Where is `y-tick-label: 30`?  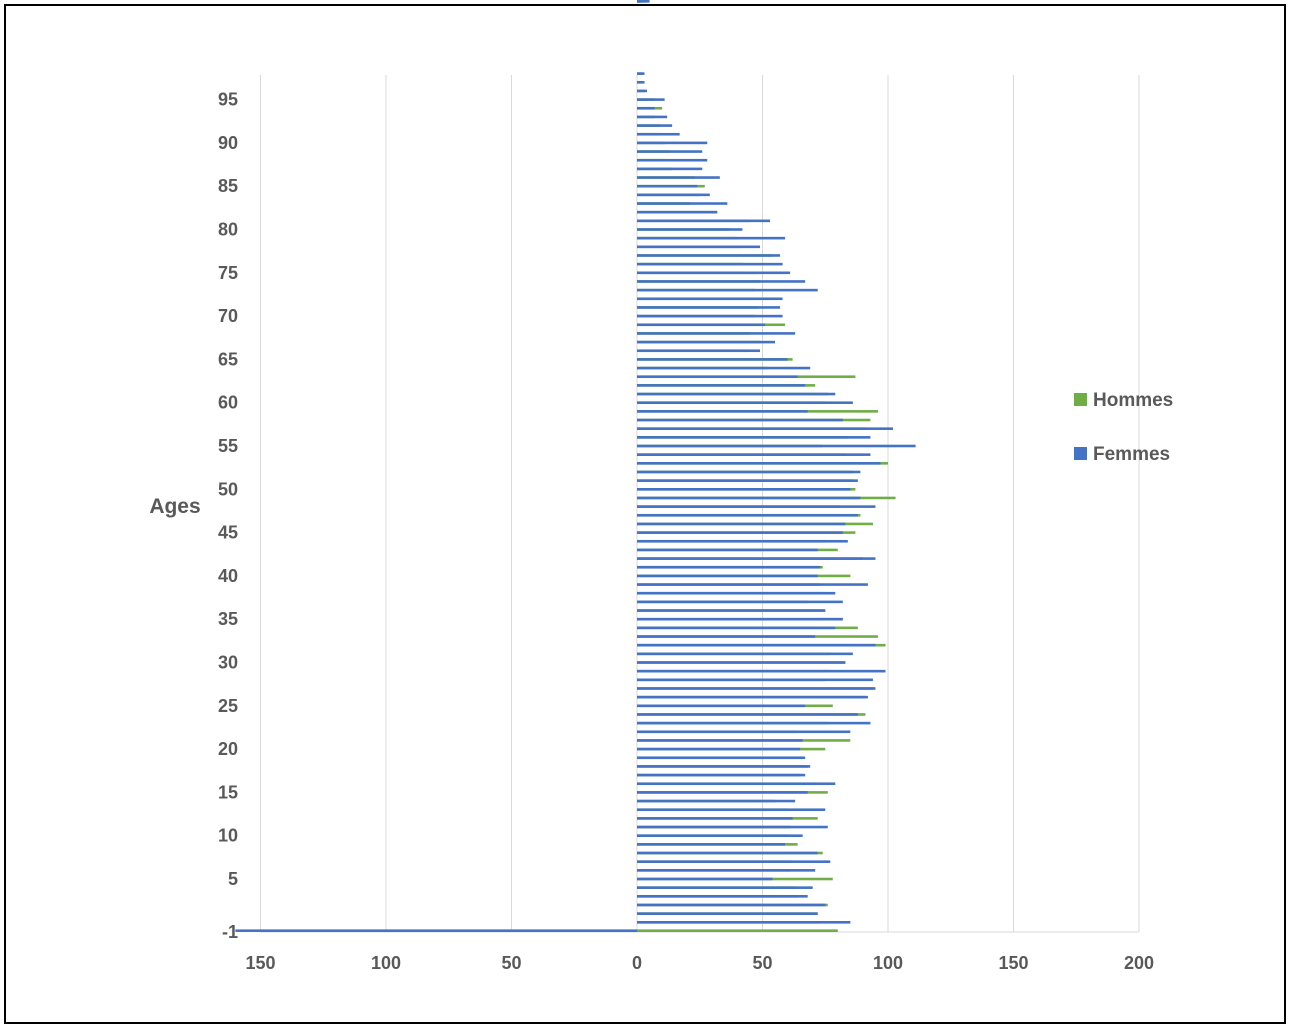 y-tick-label: 30 is located at coordinates (228, 663).